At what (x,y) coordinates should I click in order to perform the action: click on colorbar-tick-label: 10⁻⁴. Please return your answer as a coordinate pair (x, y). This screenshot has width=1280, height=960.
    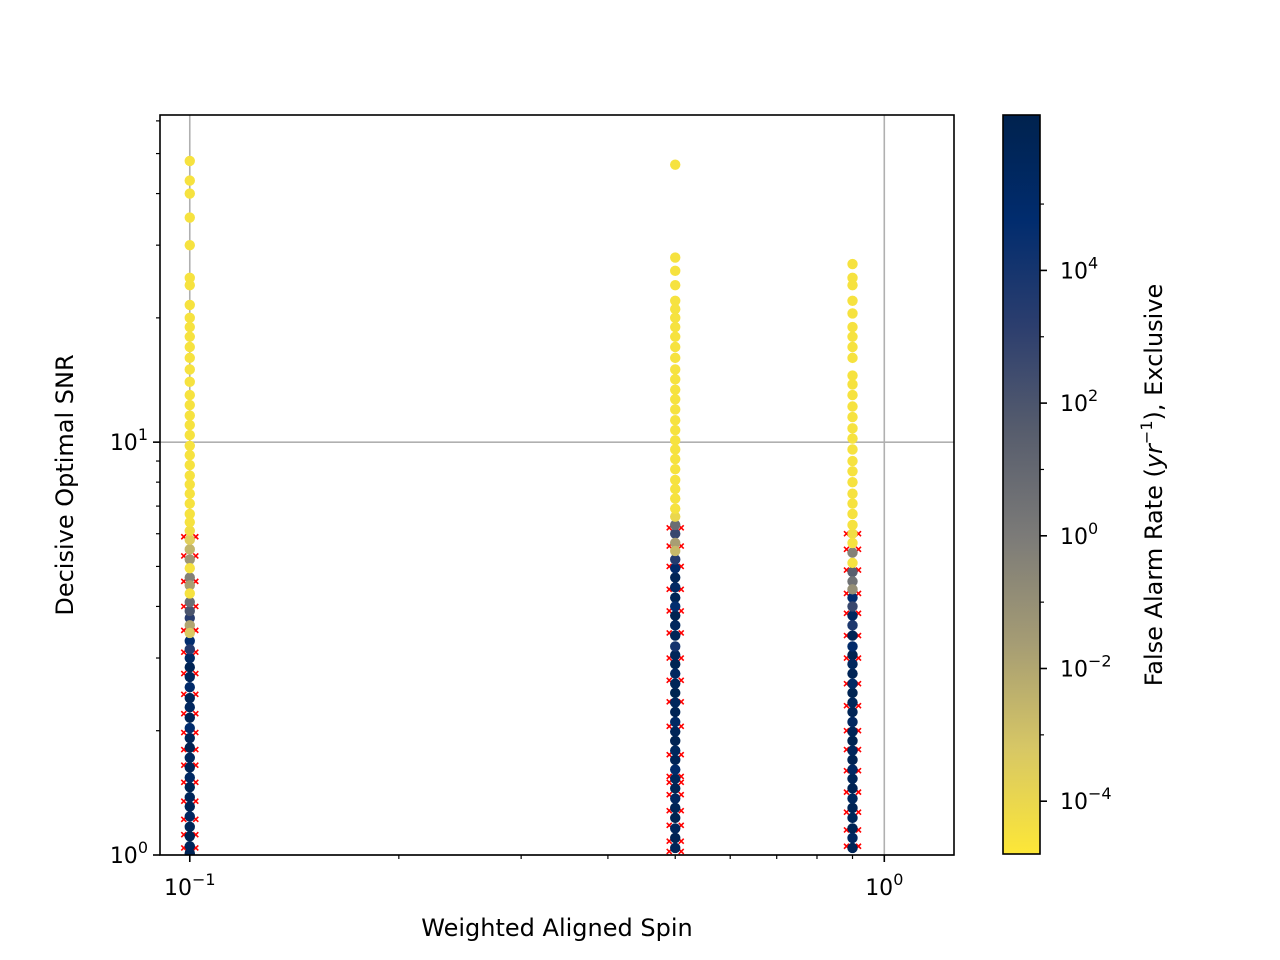
    Looking at the image, I should click on (1086, 799).